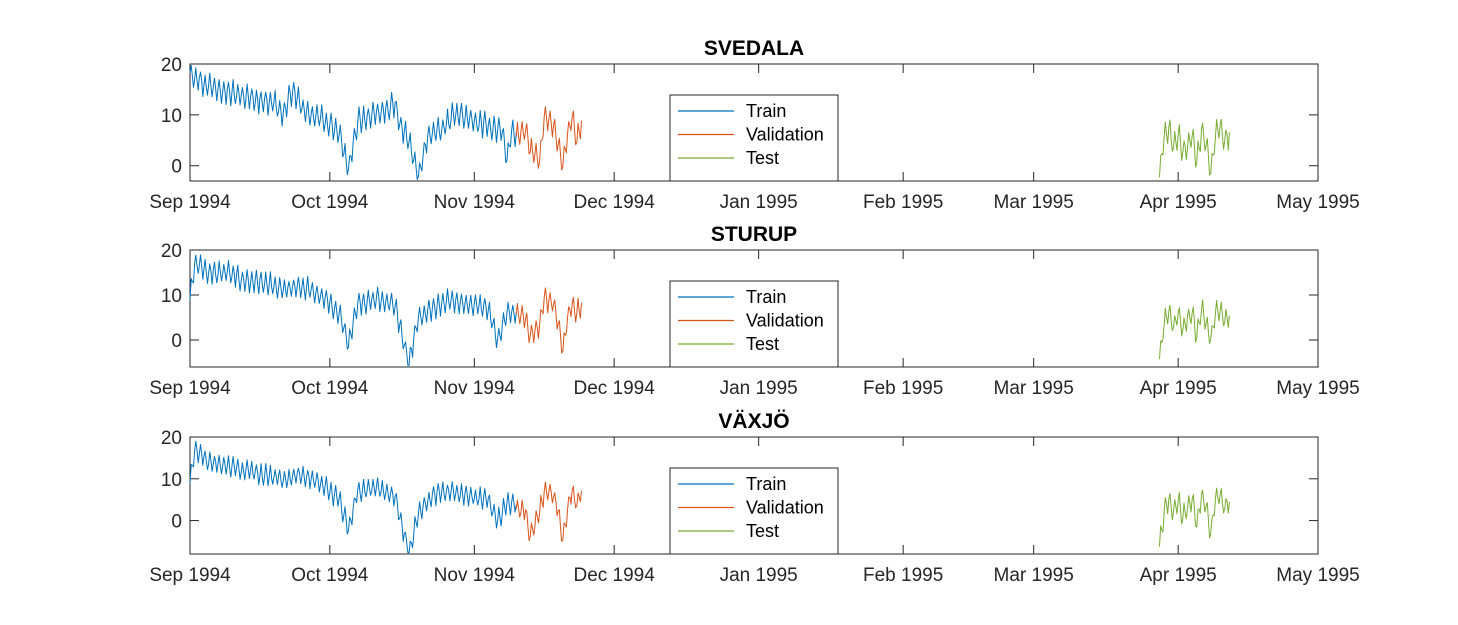 The image size is (1458, 625). What do you see at coordinates (753, 421) in the screenshot?
I see `subplot-title: VÄXJÖ` at bounding box center [753, 421].